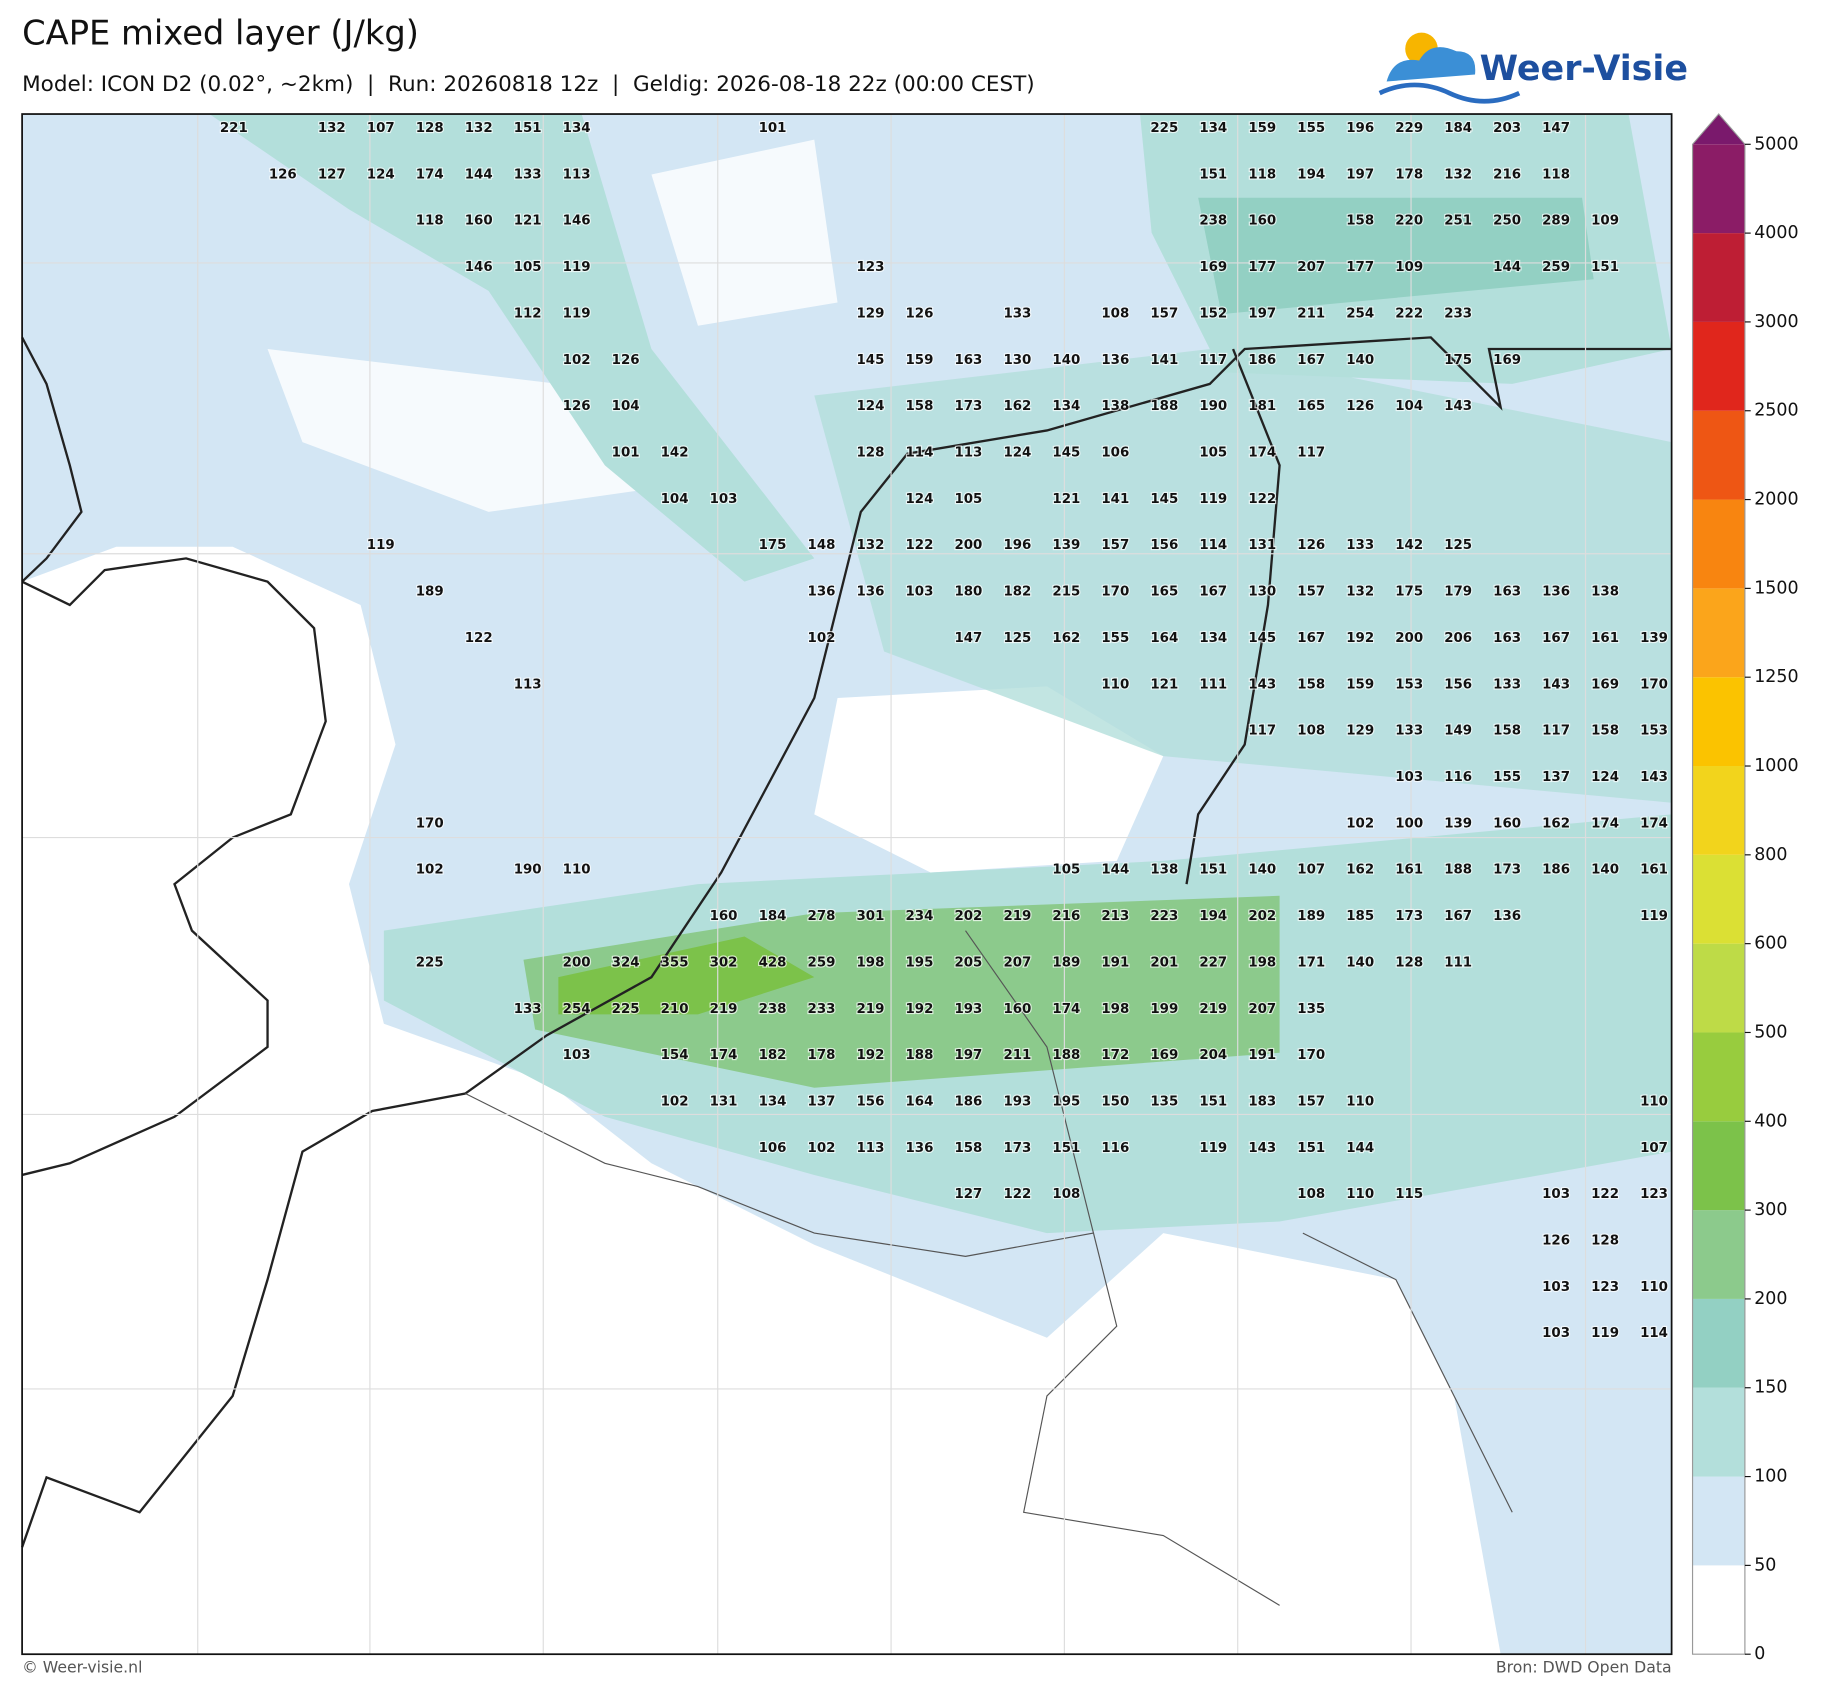 The height and width of the screenshot is (1681, 1824). Describe the element at coordinates (1017, 592) in the screenshot. I see `cape-label: 182` at that location.